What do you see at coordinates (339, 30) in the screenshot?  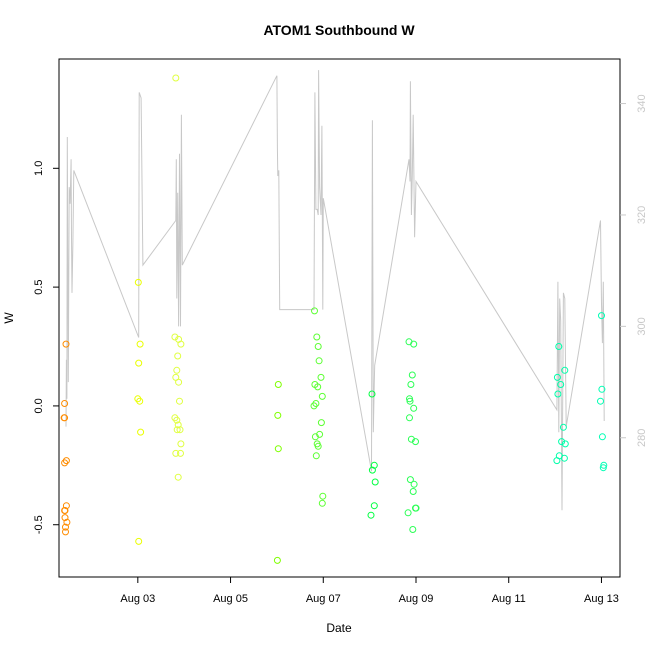 I see `chart-title: ATOM1 Southbound W` at bounding box center [339, 30].